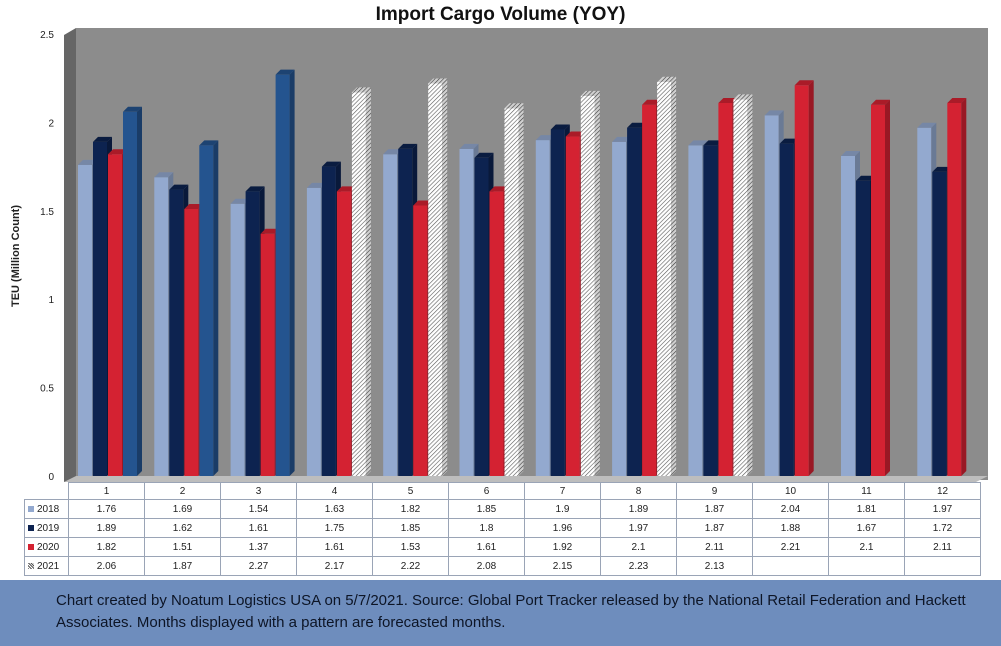 The height and width of the screenshot is (646, 1001). Describe the element at coordinates (182, 547) in the screenshot. I see `table-cell: 1.51` at that location.